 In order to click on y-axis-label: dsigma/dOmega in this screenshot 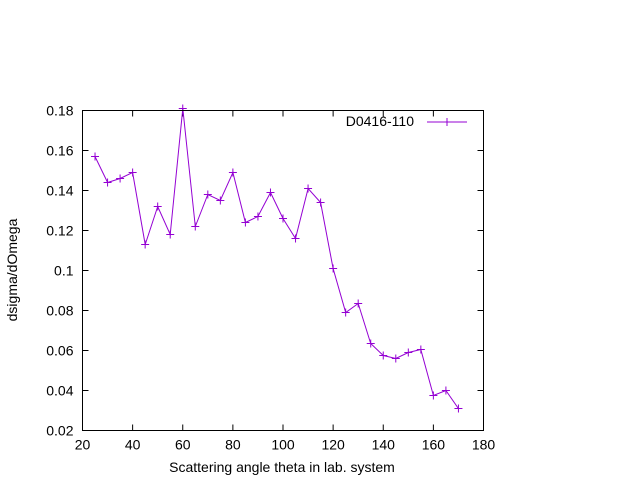, I will do `click(12, 269)`.